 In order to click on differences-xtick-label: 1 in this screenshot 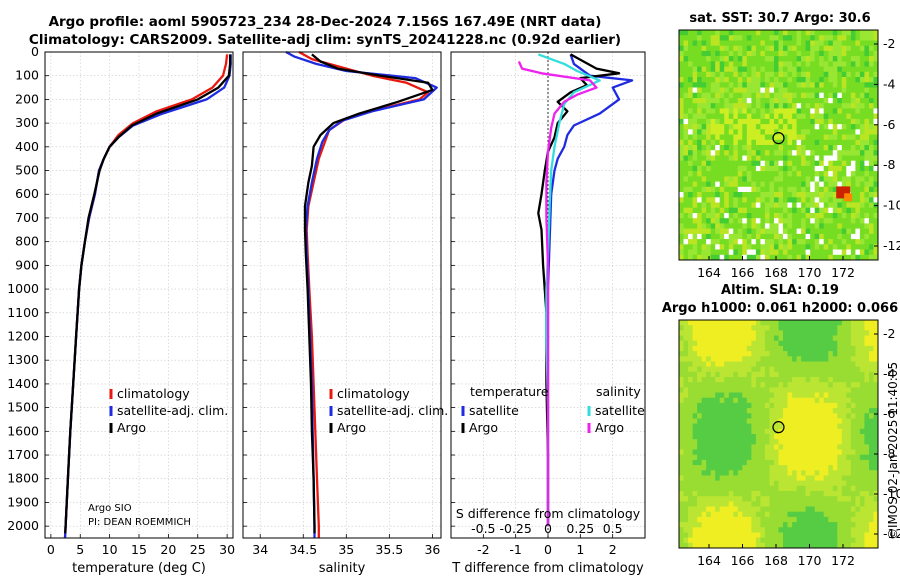, I will do `click(580, 549)`.